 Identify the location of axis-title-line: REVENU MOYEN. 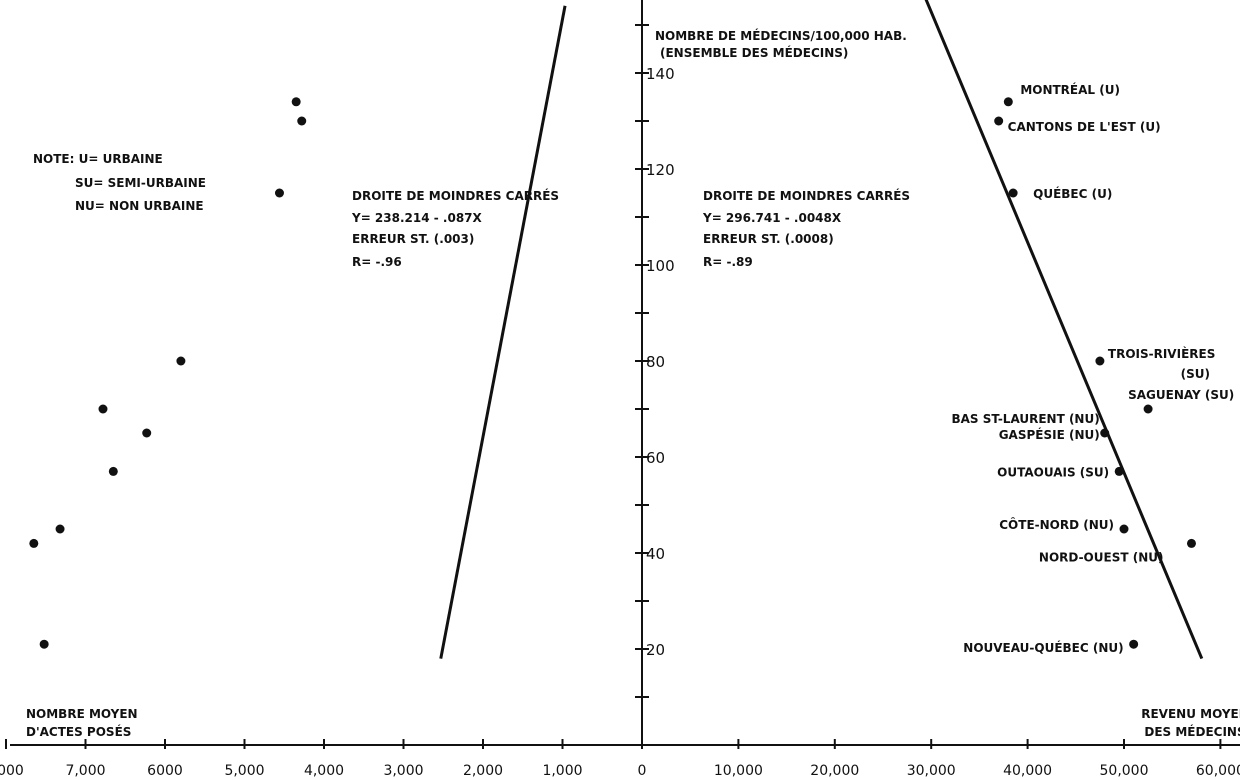
(1190, 714).